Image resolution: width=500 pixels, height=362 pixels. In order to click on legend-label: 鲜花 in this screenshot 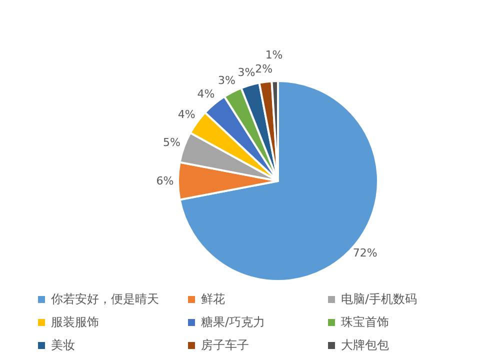, I will do `click(213, 299)`.